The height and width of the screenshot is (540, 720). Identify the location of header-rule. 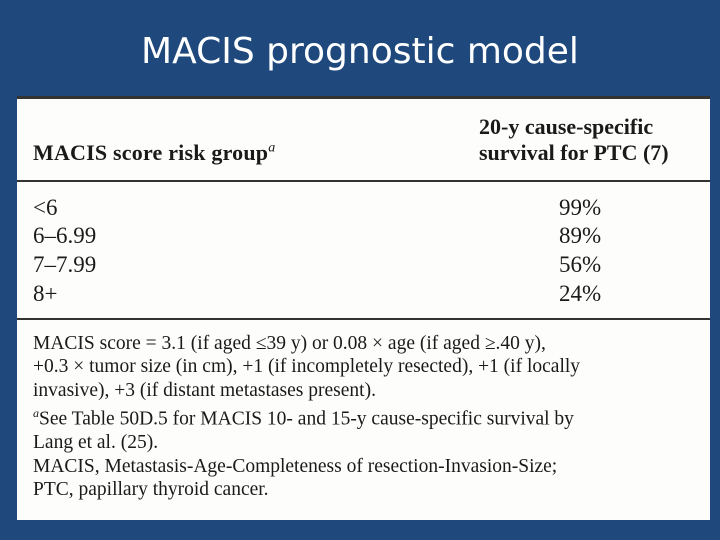
(363, 181).